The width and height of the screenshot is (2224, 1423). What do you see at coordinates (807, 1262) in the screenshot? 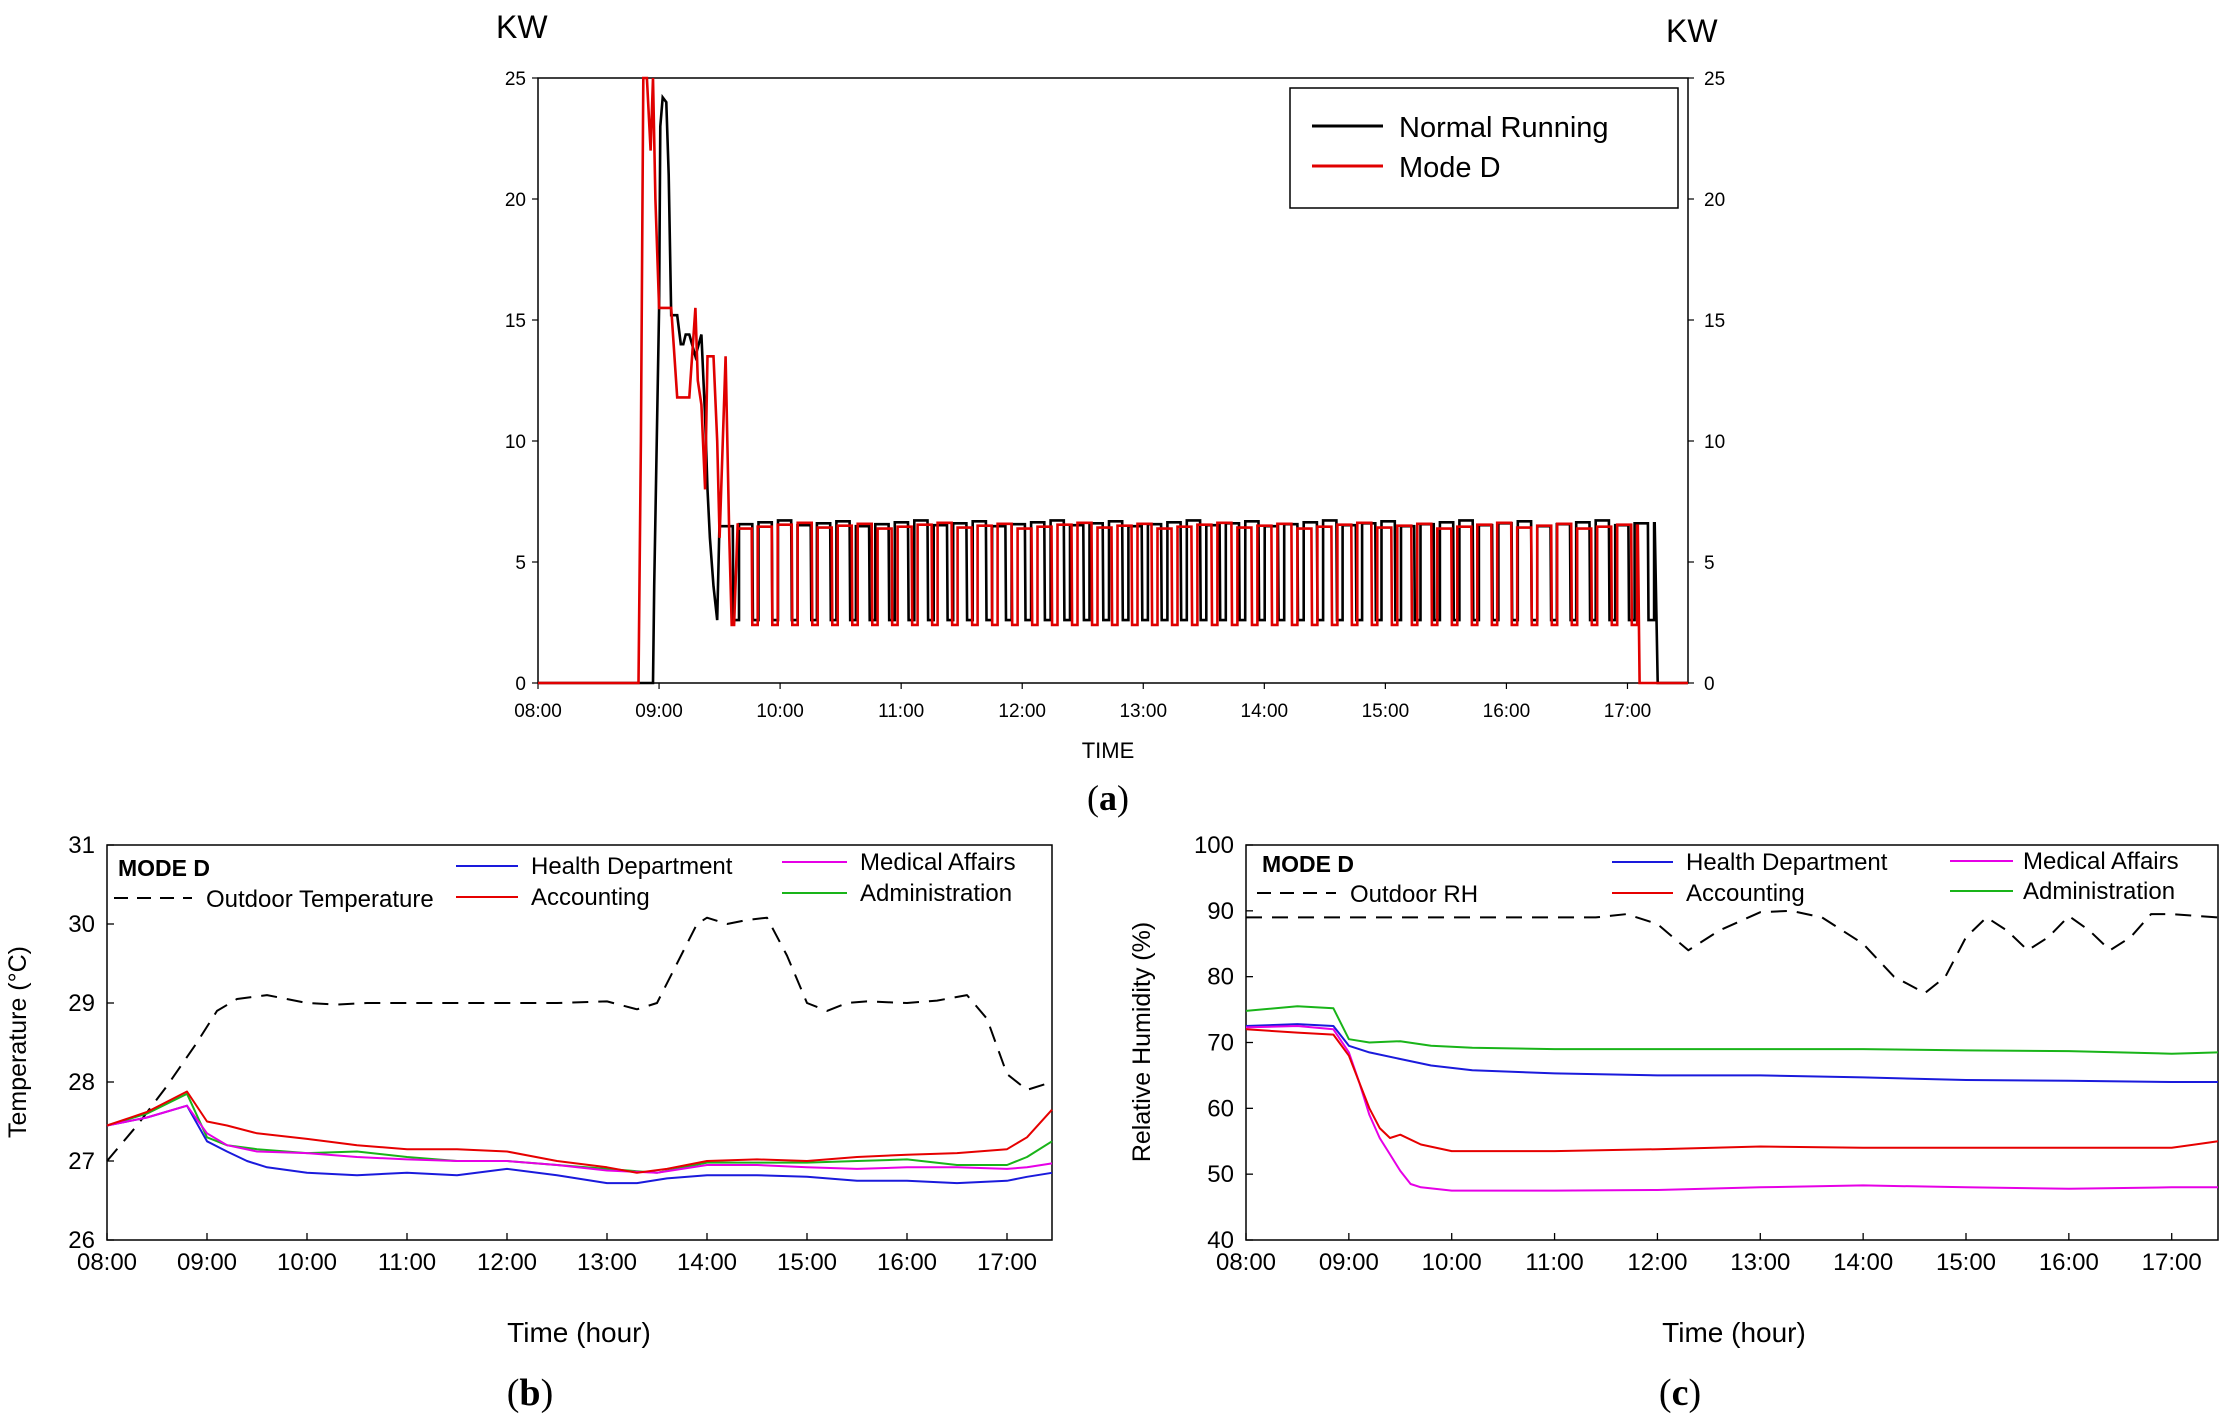
I see `panel-b-x-tick-label: 15:00` at bounding box center [807, 1262].